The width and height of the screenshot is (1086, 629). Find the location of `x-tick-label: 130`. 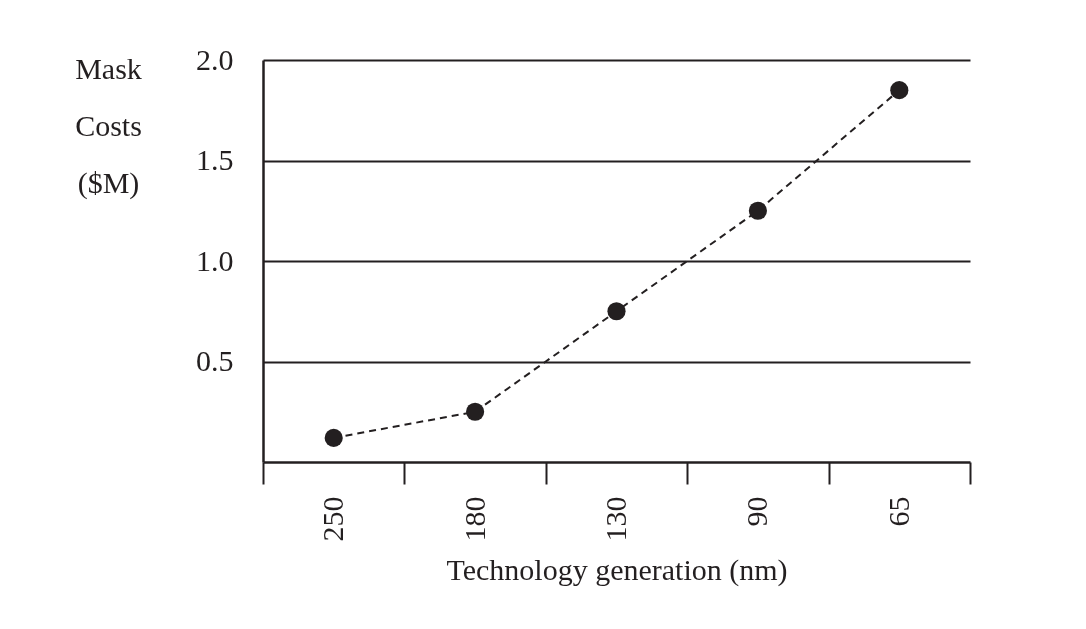

x-tick-label: 130 is located at coordinates (615, 519).